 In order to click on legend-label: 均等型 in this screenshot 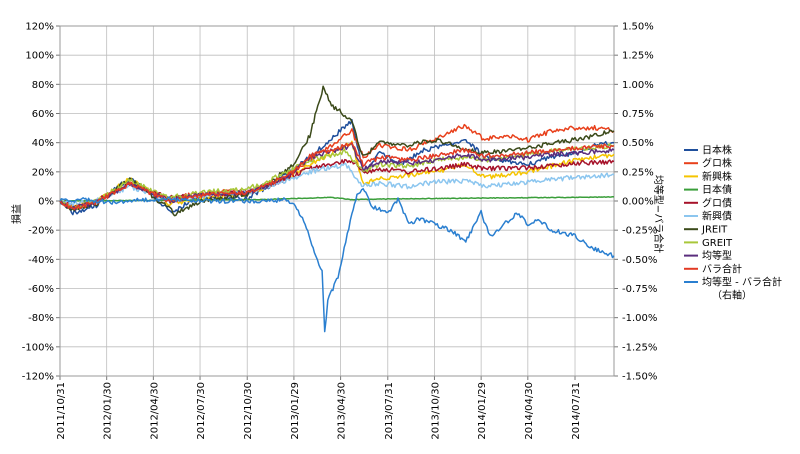, I will do `click(717, 255)`.